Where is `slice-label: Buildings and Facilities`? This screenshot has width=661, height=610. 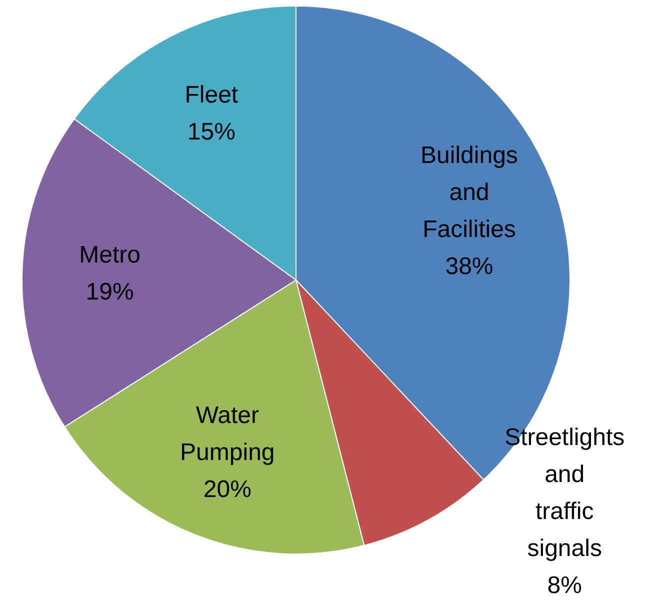 slice-label: Buildings and Facilities is located at coordinates (469, 192).